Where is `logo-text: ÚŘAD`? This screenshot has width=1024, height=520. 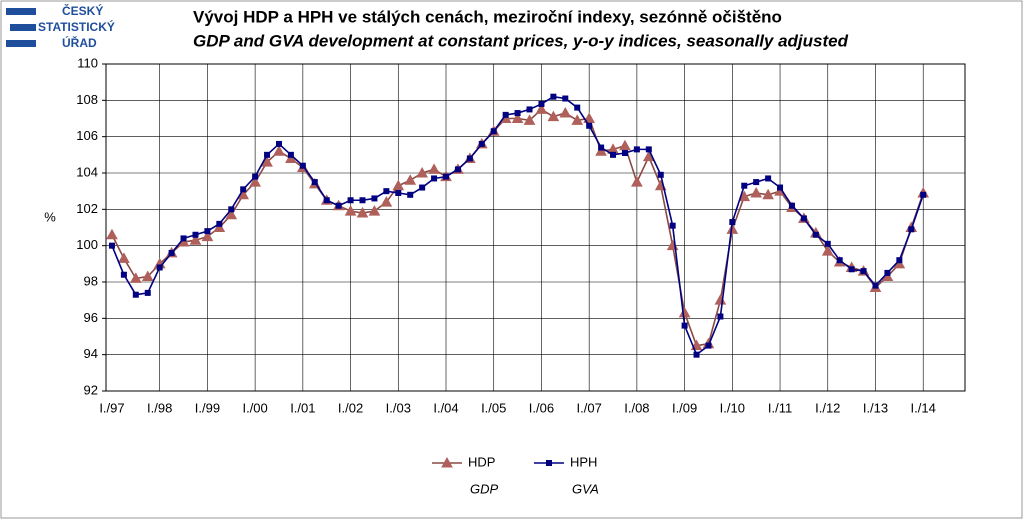 logo-text: ÚŘAD is located at coordinates (79, 42).